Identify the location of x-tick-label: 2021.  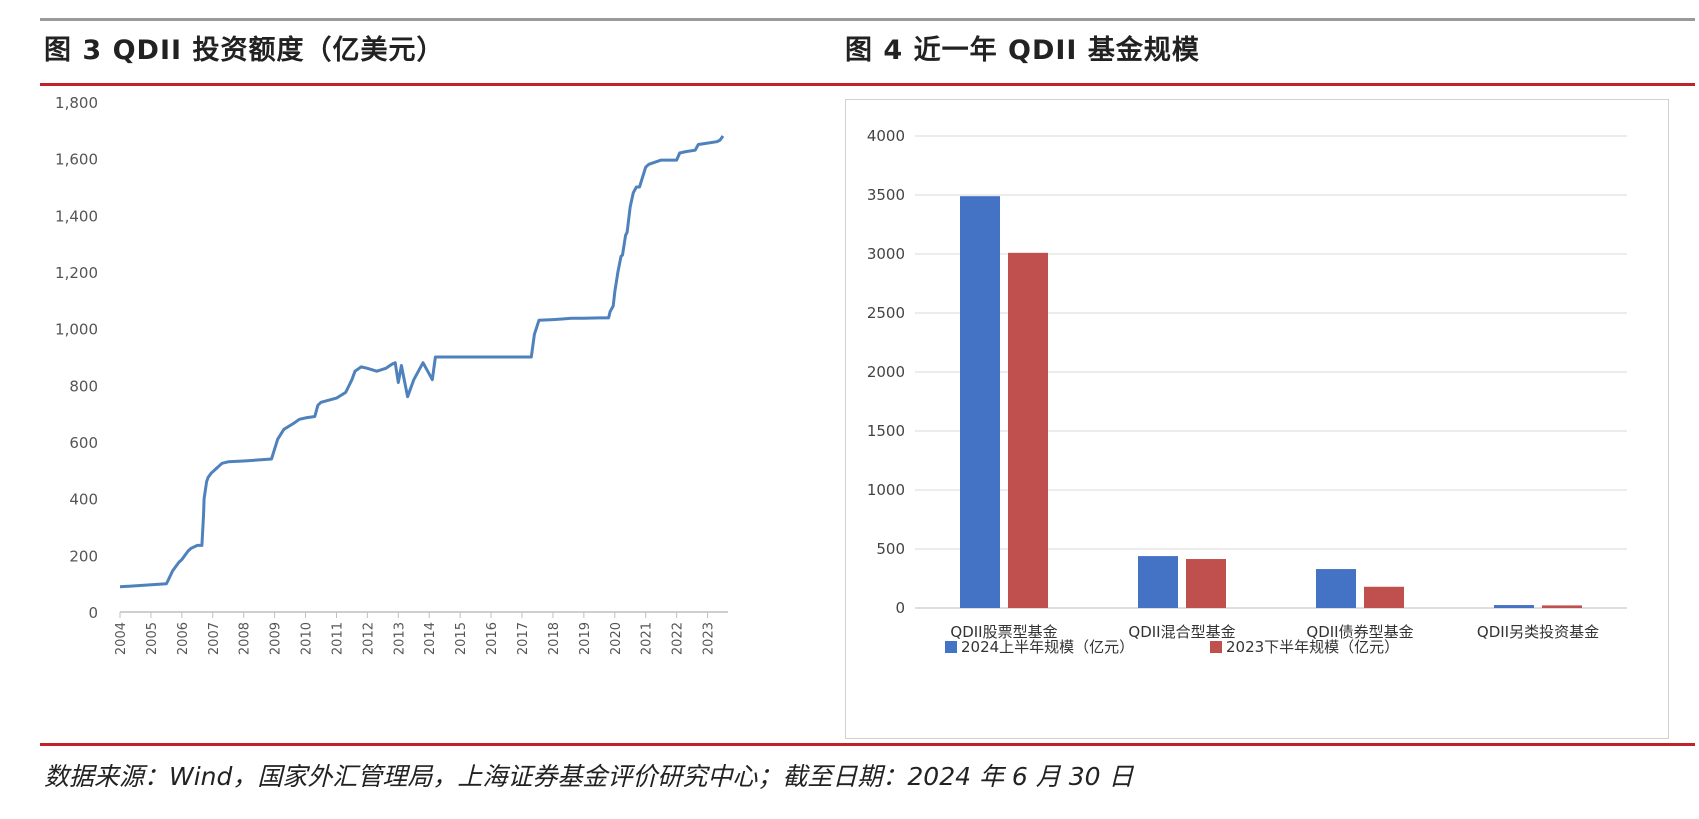
(647, 638).